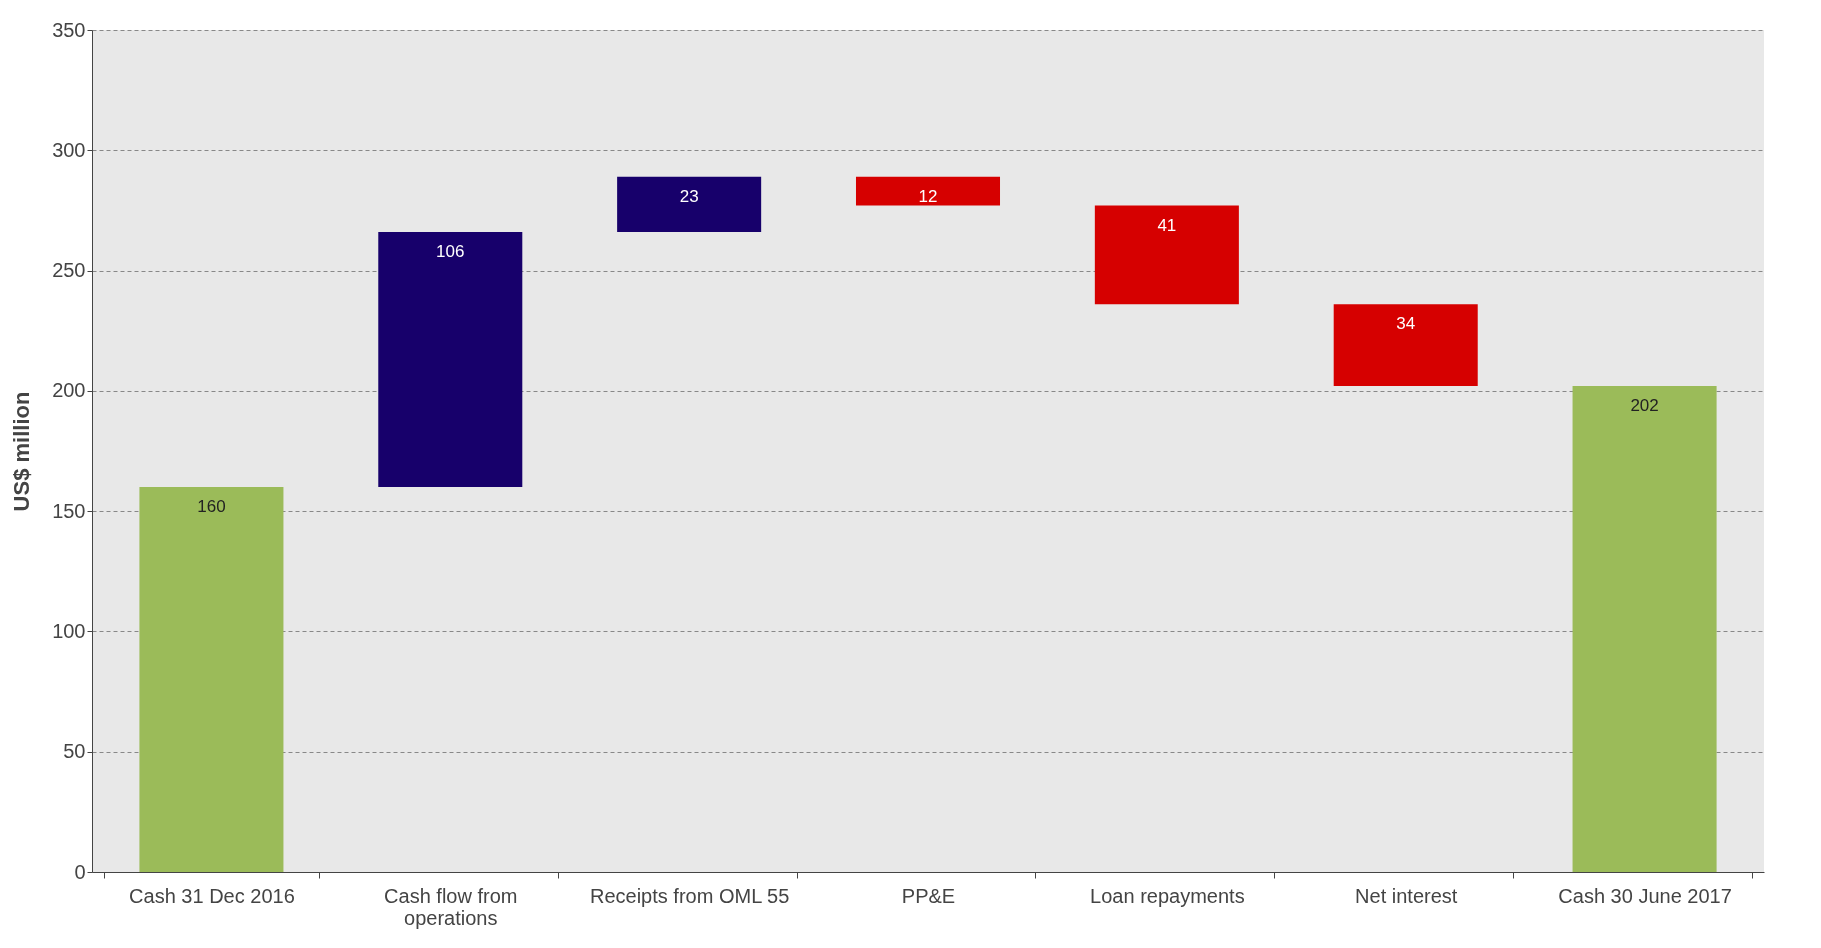 This screenshot has height=948, width=1821. What do you see at coordinates (1644, 406) in the screenshot?
I see `data-label: 202` at bounding box center [1644, 406].